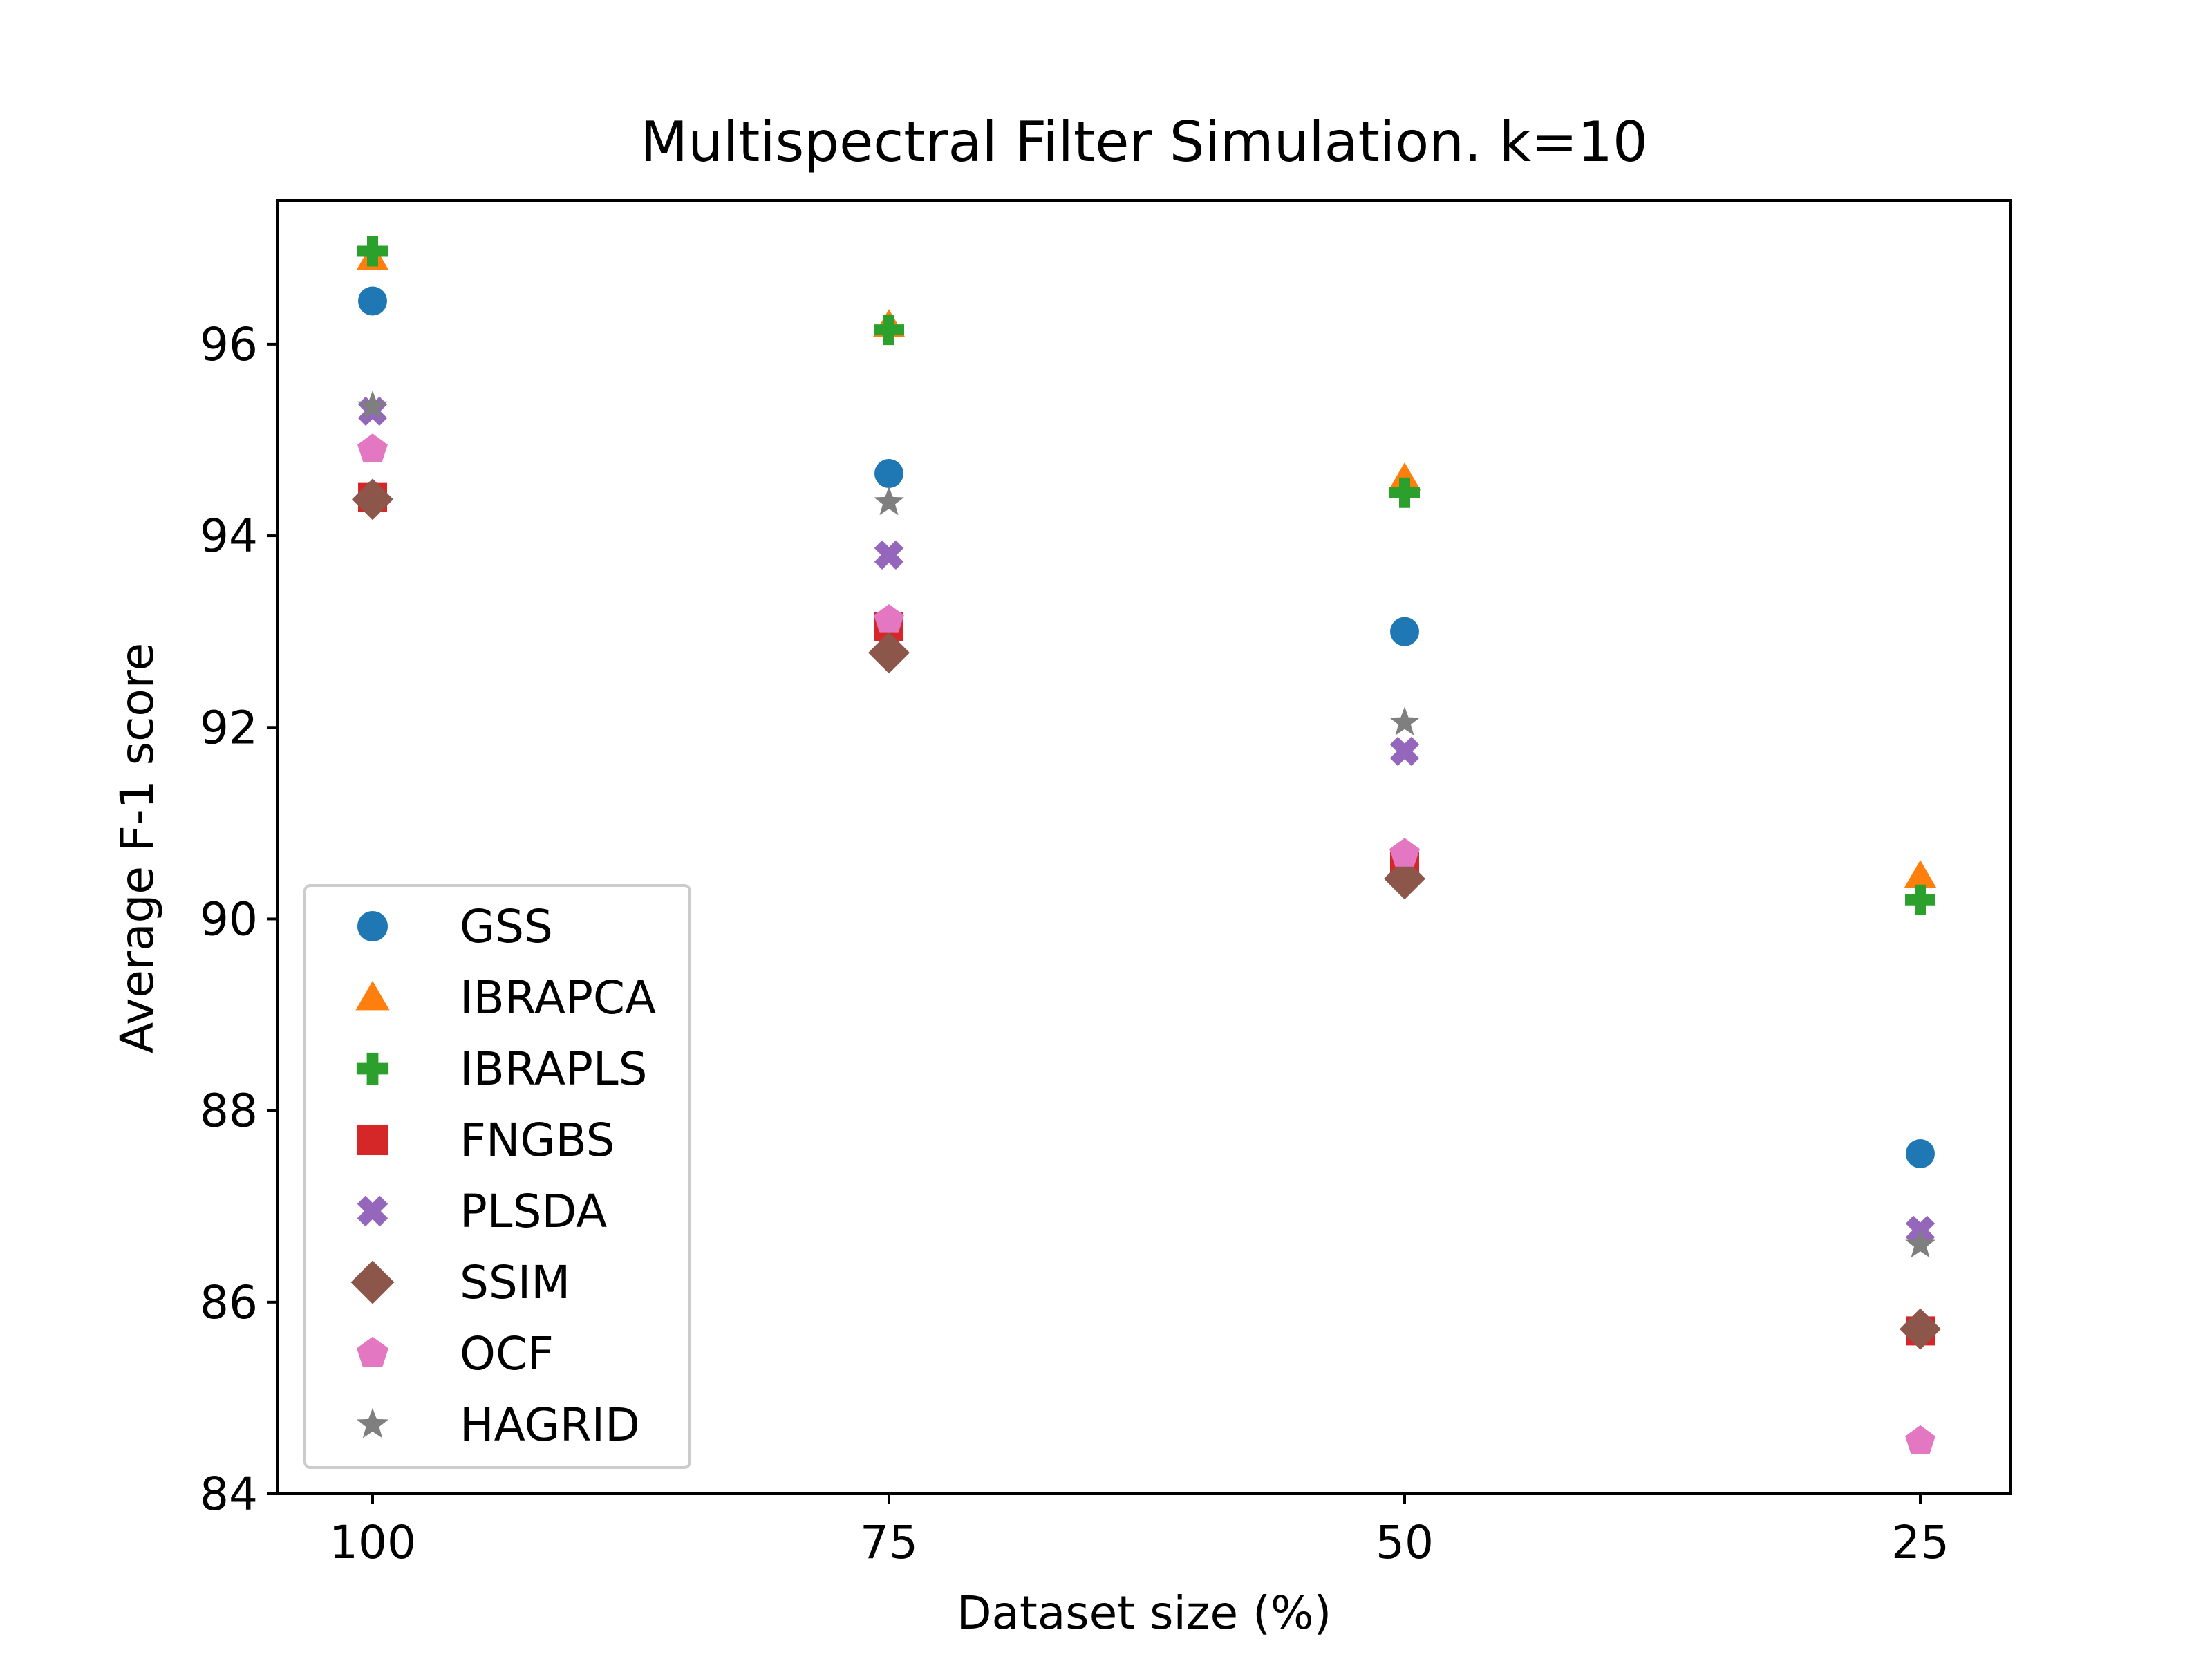  Describe the element at coordinates (229, 1494) in the screenshot. I see `y-tick-label: 84` at that location.